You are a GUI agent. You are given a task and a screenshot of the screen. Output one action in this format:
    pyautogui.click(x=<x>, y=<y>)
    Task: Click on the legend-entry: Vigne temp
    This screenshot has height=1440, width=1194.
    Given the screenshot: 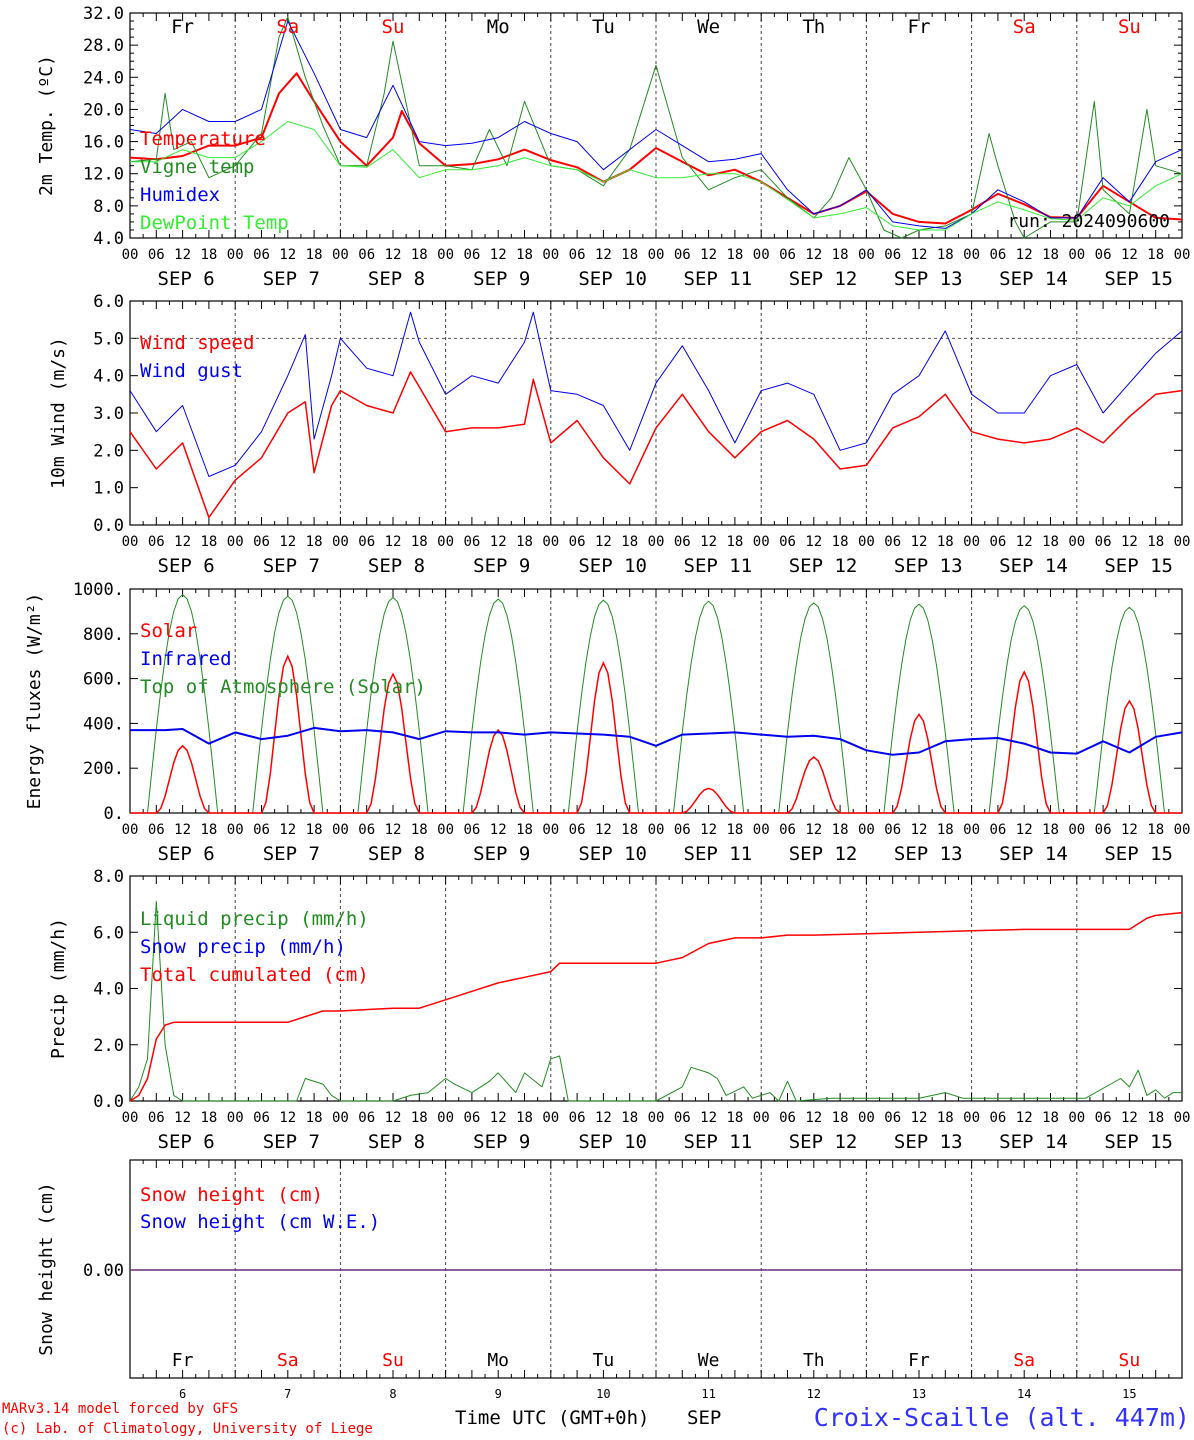 What is the action you would take?
    pyautogui.click(x=197, y=167)
    